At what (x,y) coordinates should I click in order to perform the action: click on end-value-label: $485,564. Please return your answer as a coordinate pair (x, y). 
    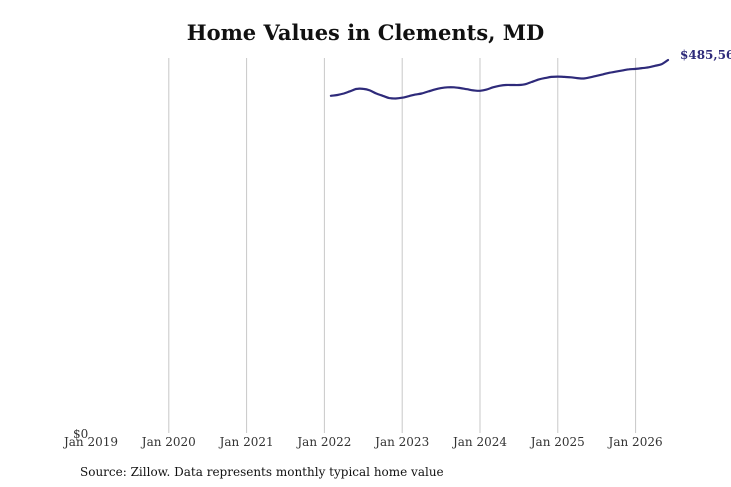
    Looking at the image, I should click on (705, 55).